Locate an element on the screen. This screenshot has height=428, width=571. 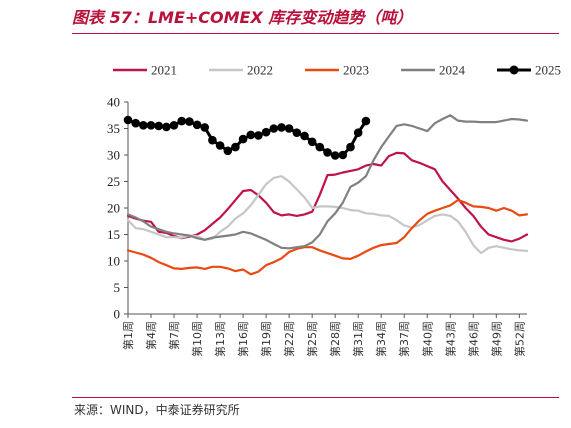
x-tick-label: 第49周 is located at coordinates (496, 339).